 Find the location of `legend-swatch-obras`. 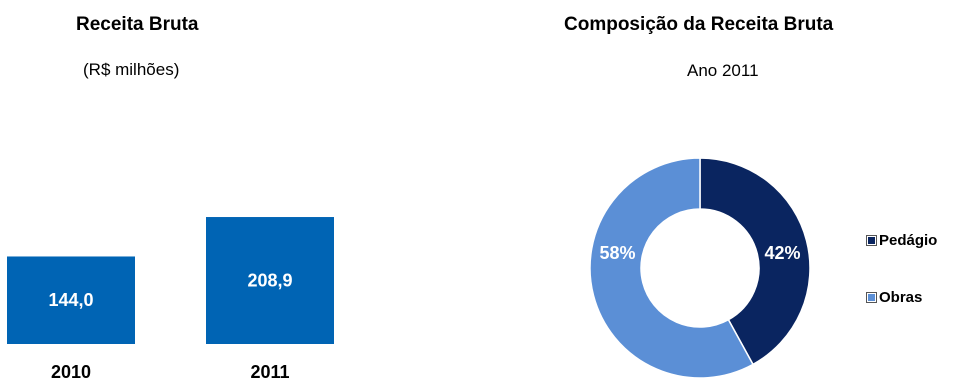

legend-swatch-obras is located at coordinates (871, 297).